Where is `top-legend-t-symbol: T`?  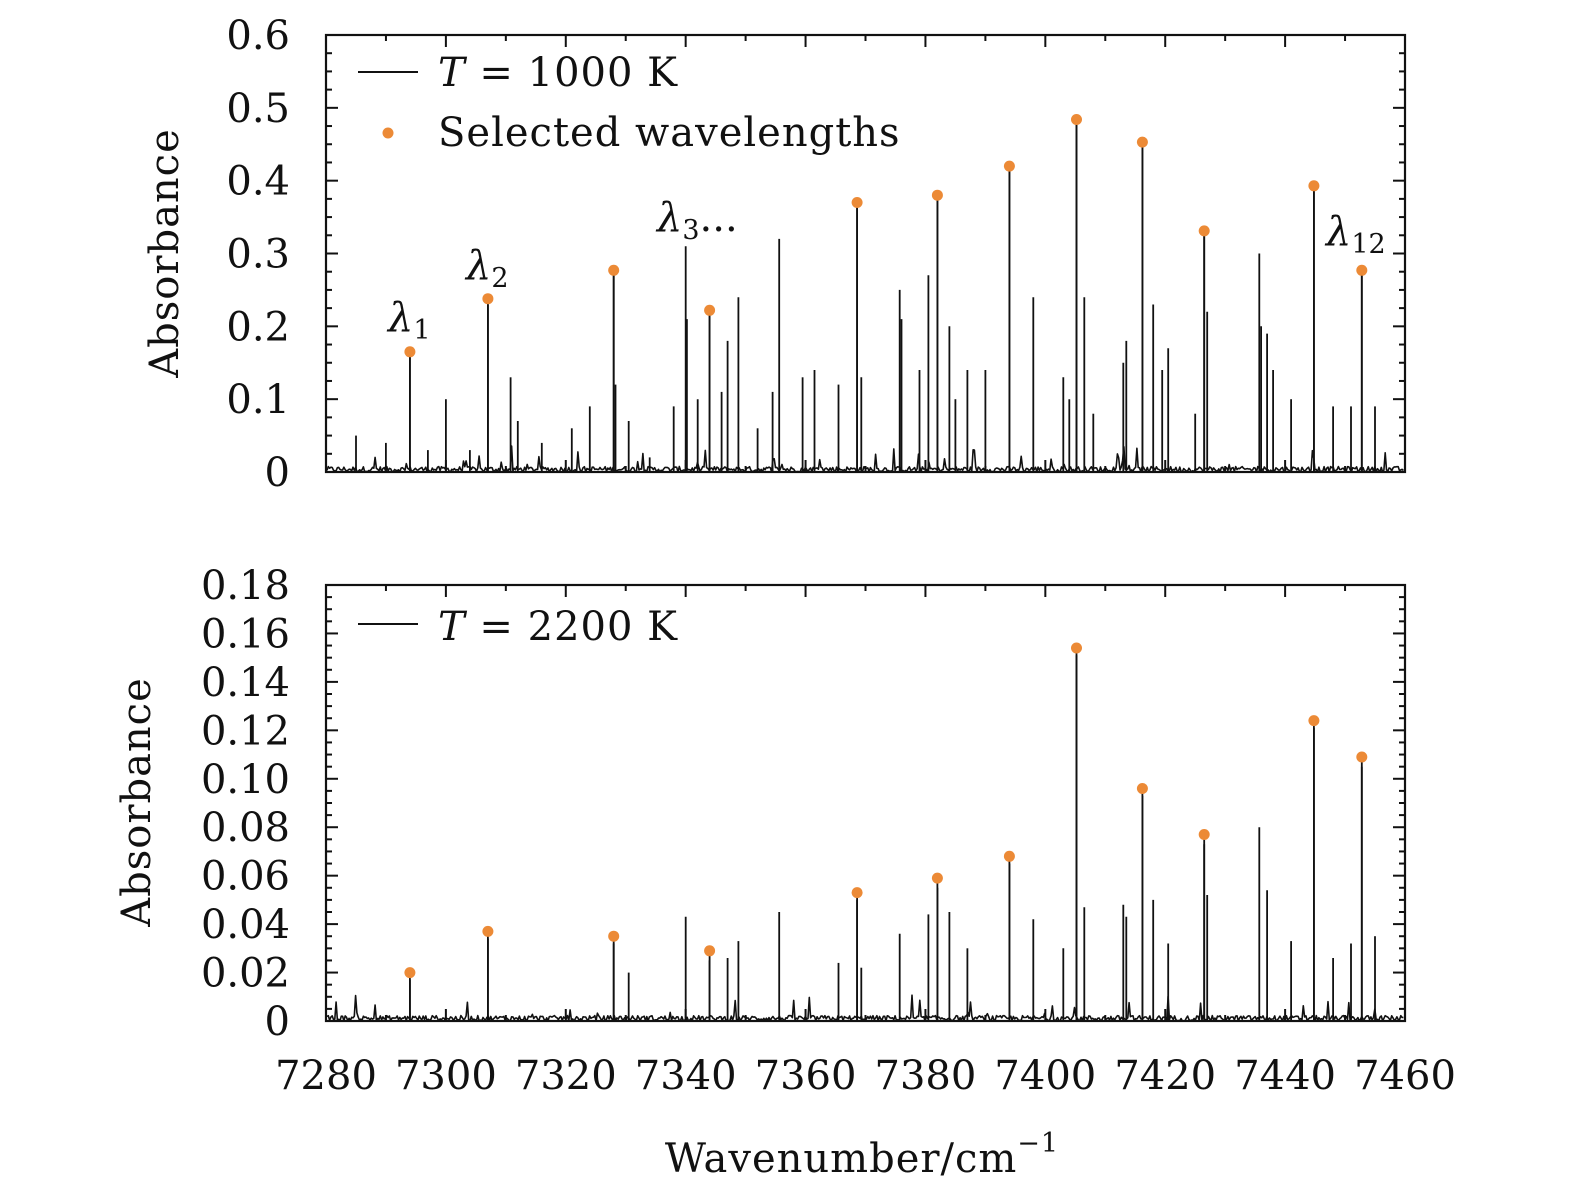 top-legend-t-symbol: T is located at coordinates (453, 73).